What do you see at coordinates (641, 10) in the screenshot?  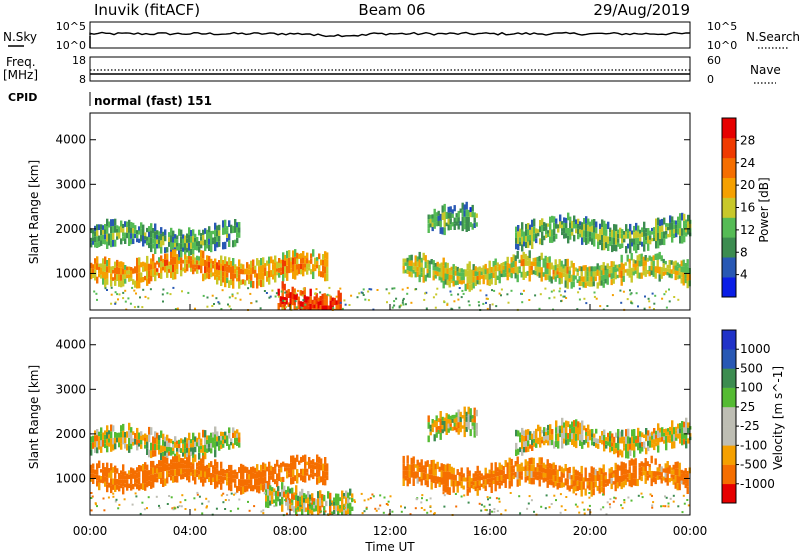 I see `date-title: 29/Aug/2019` at bounding box center [641, 10].